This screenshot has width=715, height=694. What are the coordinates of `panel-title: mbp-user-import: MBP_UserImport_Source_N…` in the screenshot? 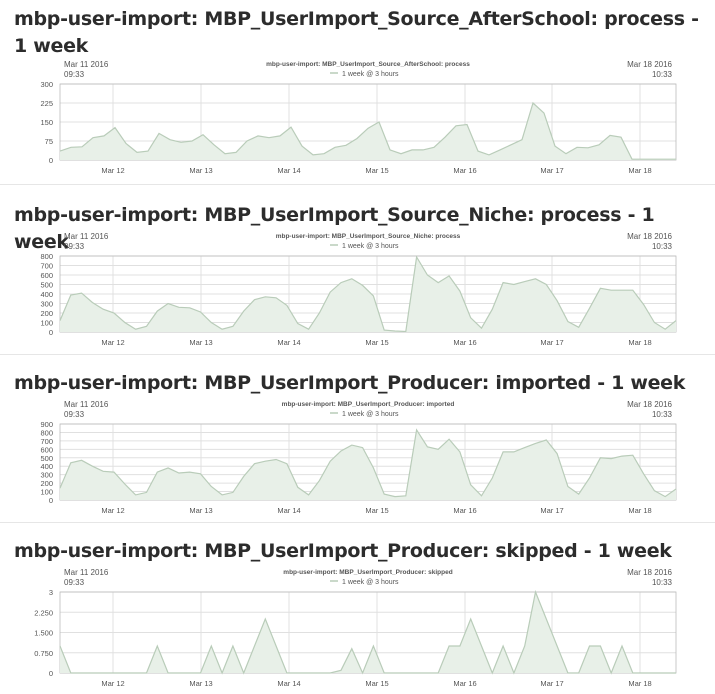 It's located at (334, 228).